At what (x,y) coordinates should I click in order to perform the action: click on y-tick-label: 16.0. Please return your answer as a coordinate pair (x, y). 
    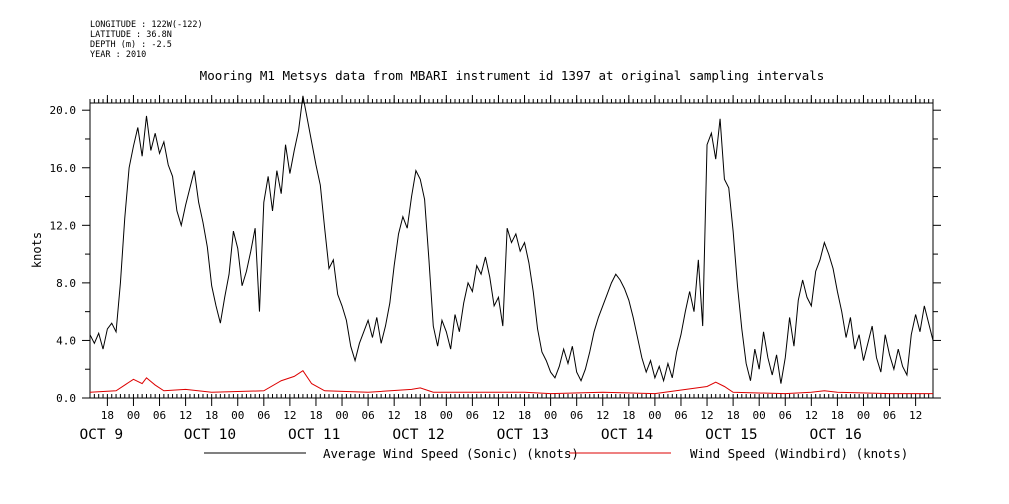
    Looking at the image, I should click on (63, 168).